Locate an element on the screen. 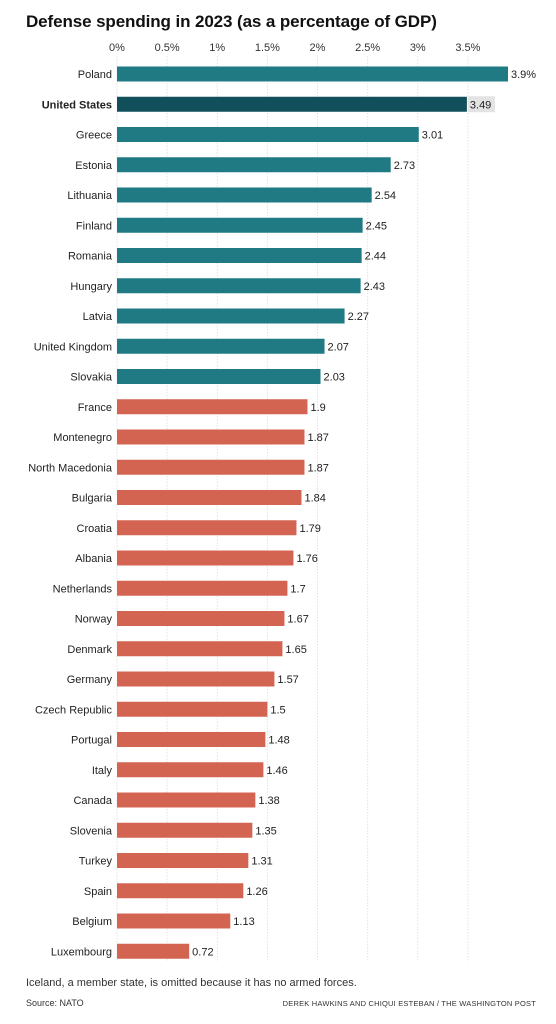 The image size is (556, 1024). category-label: Czech Republic is located at coordinates (74, 710).